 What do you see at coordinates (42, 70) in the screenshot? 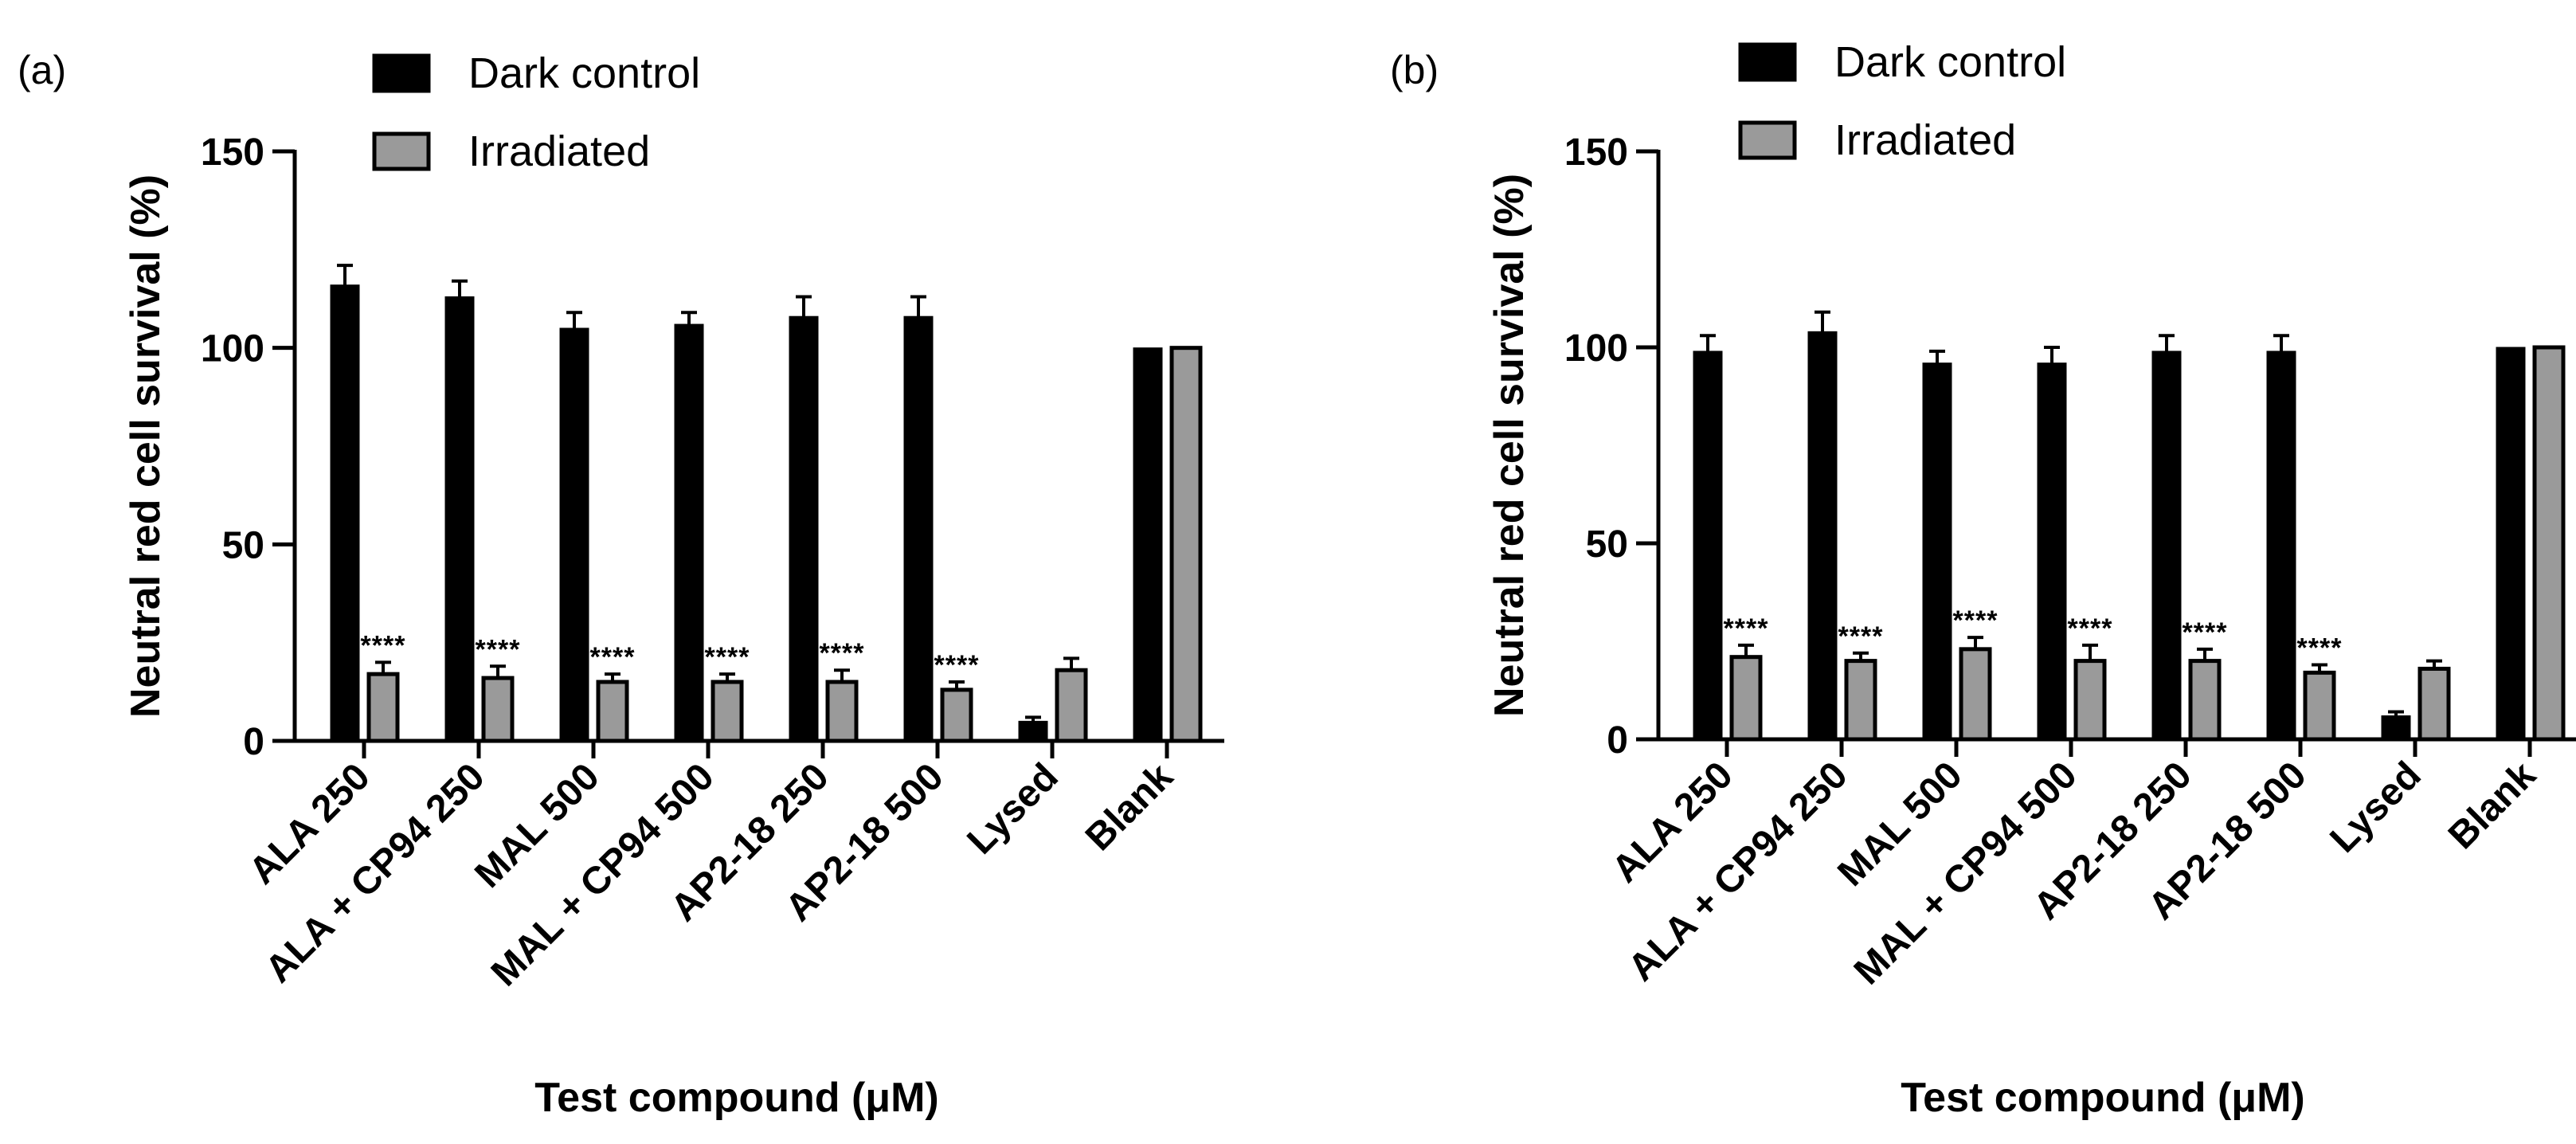
I see `panel-label: (a)` at bounding box center [42, 70].